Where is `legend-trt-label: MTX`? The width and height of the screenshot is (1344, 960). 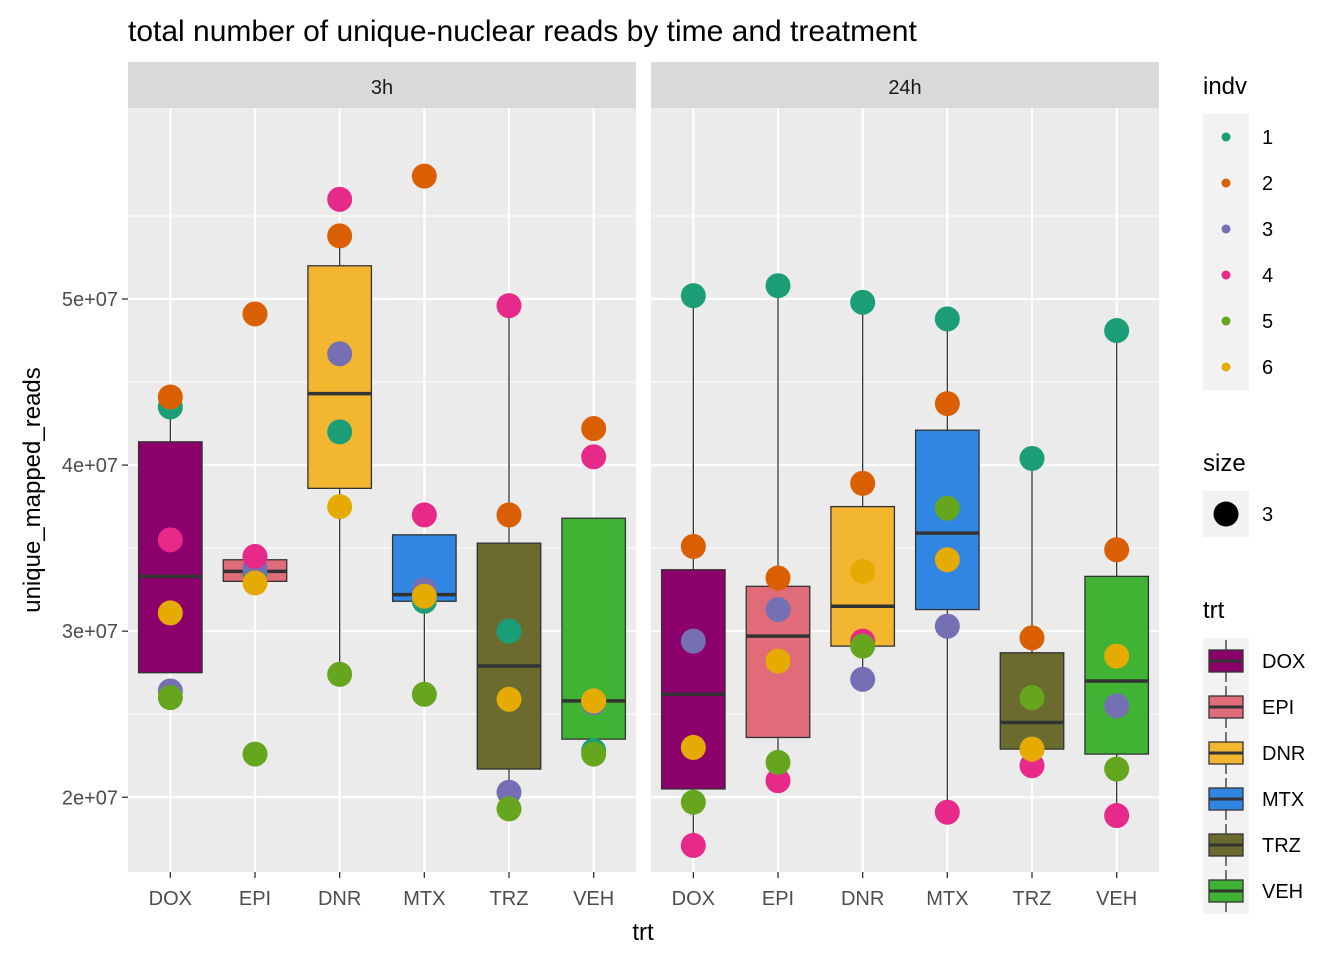
legend-trt-label: MTX is located at coordinates (1283, 800).